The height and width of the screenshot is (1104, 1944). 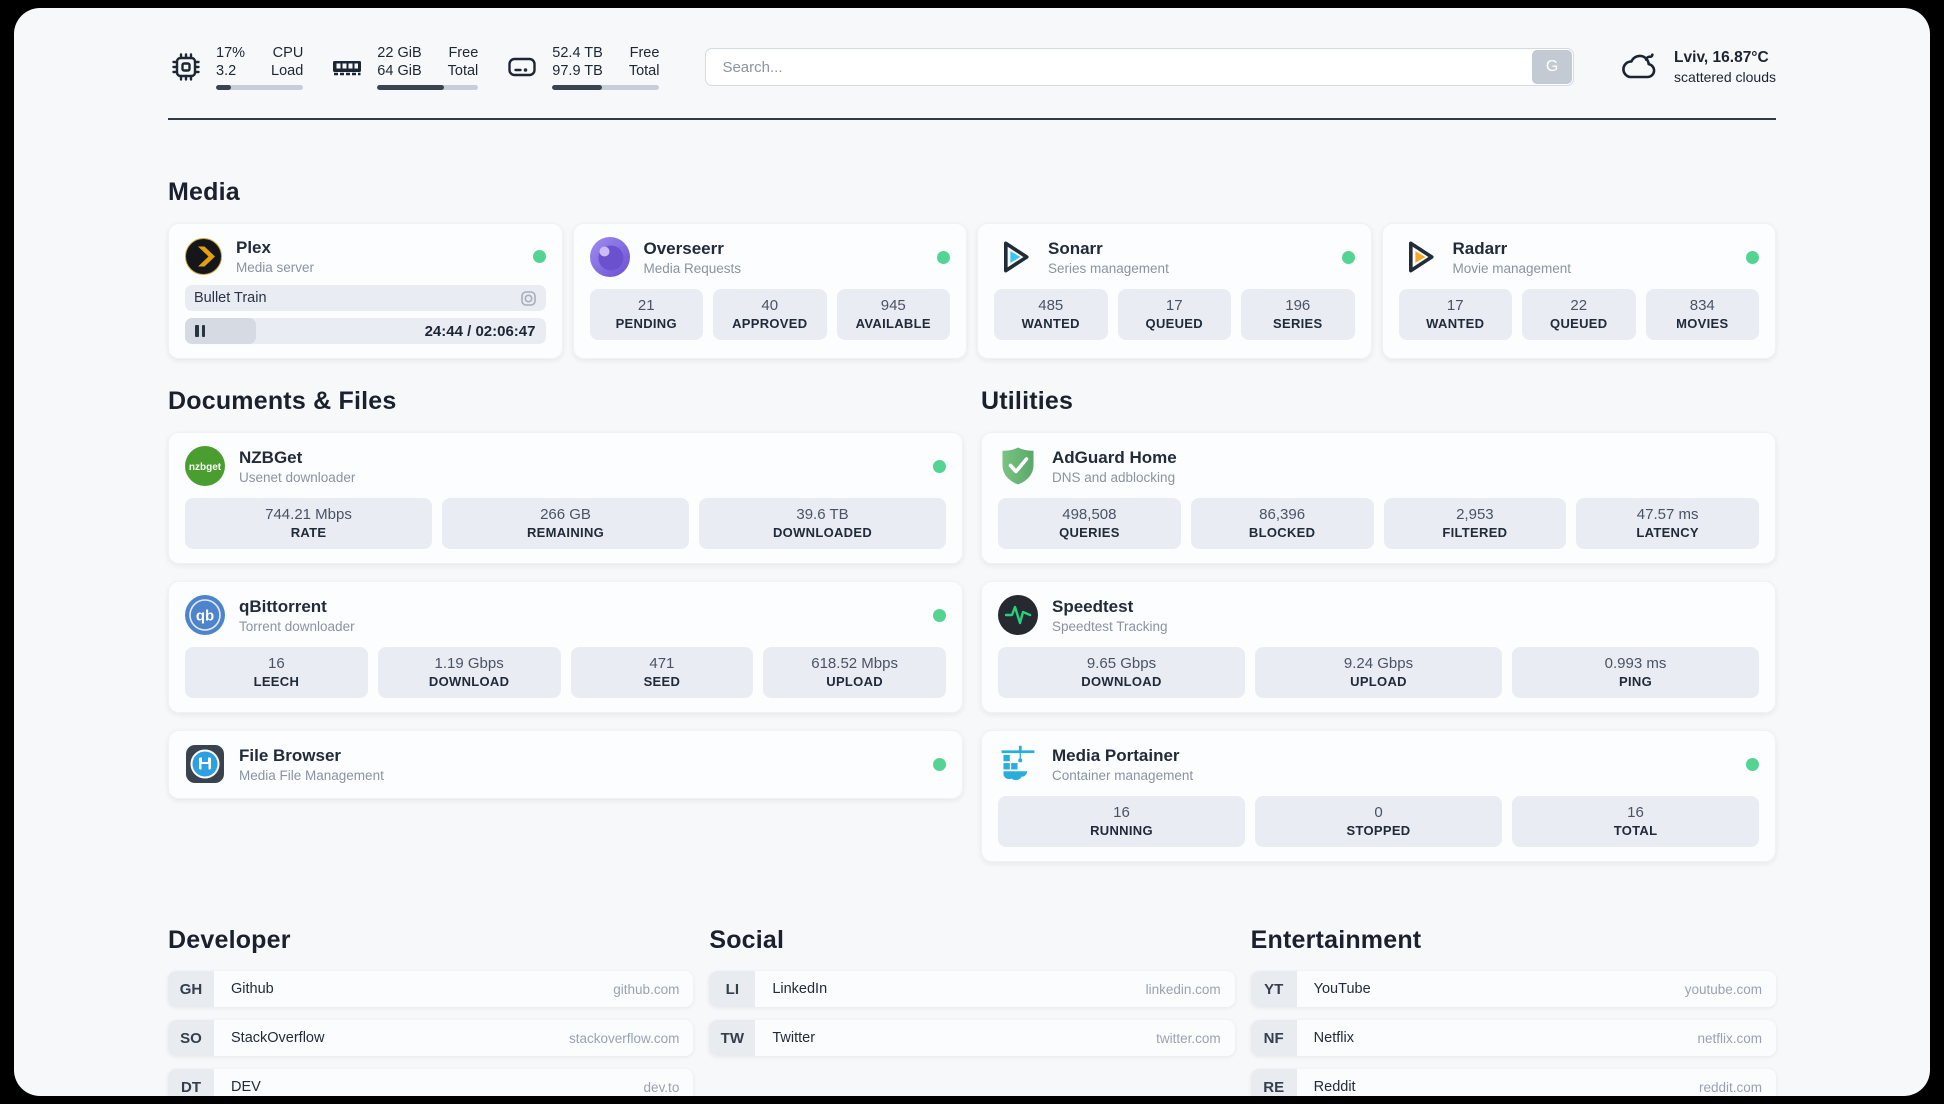 I want to click on bookmark-stackoverflow: SO StackOverflow stackoverflow.com, so click(x=431, y=1038).